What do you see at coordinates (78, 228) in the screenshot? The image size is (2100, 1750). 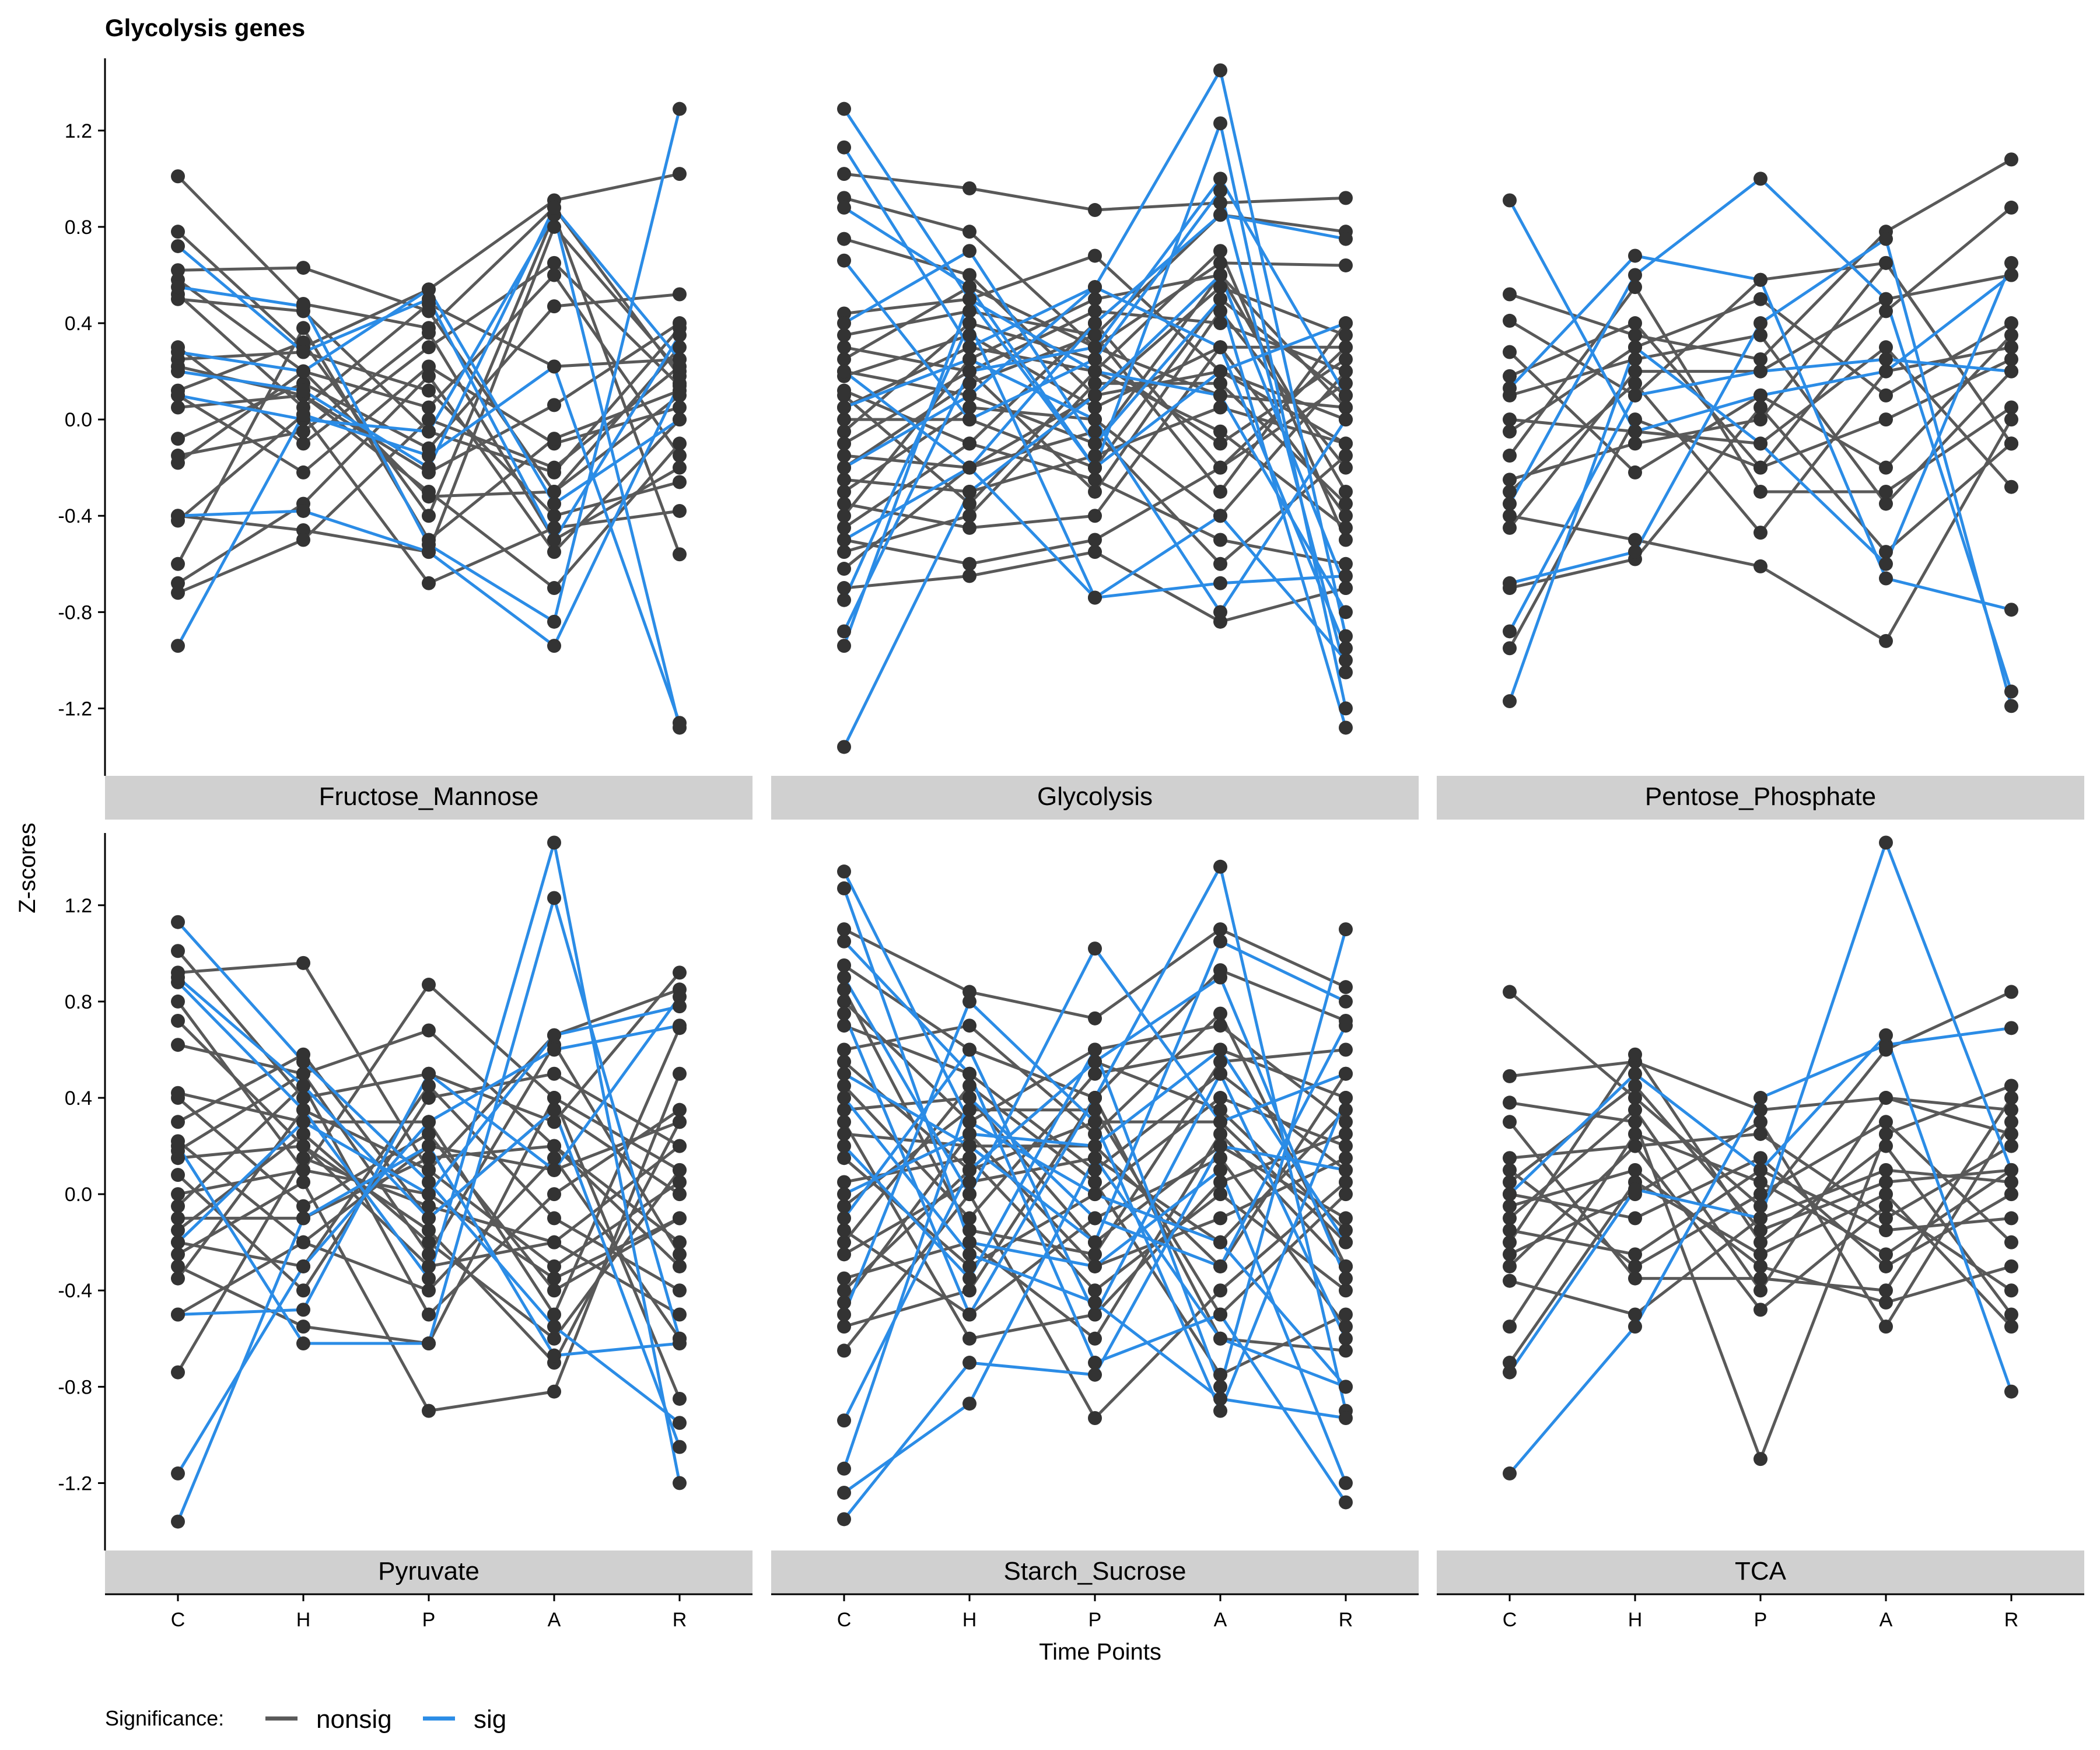 I see `y-tick-label: 0.8` at bounding box center [78, 228].